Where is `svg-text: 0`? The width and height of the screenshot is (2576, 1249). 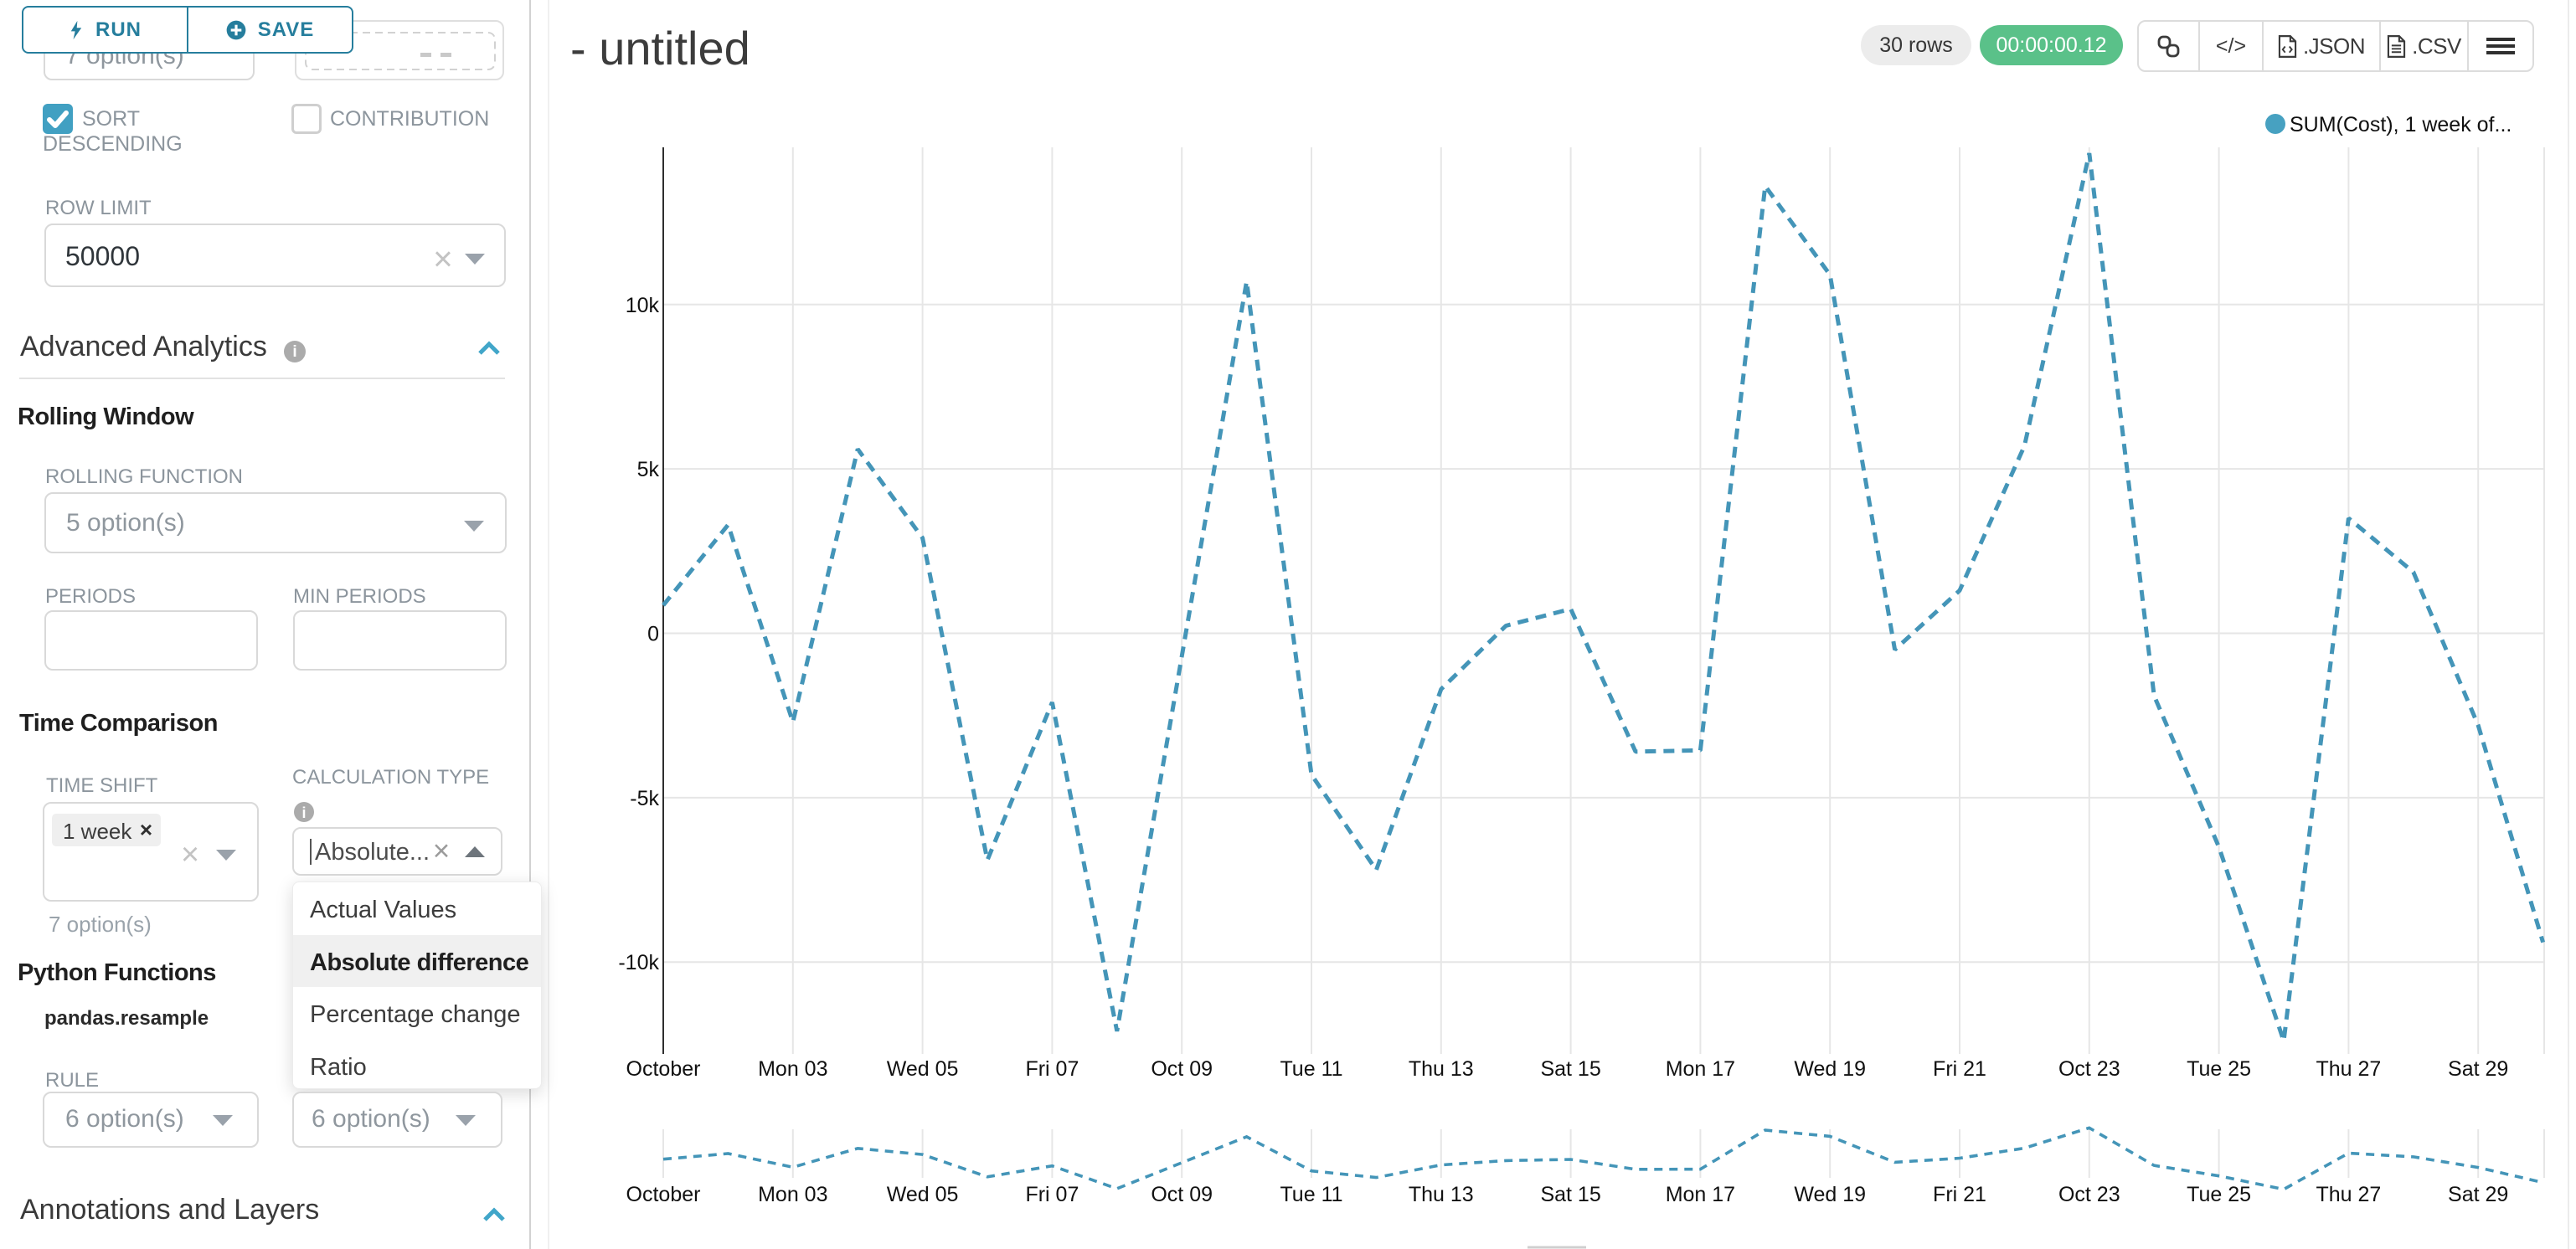
svg-text: 0 is located at coordinates (653, 634).